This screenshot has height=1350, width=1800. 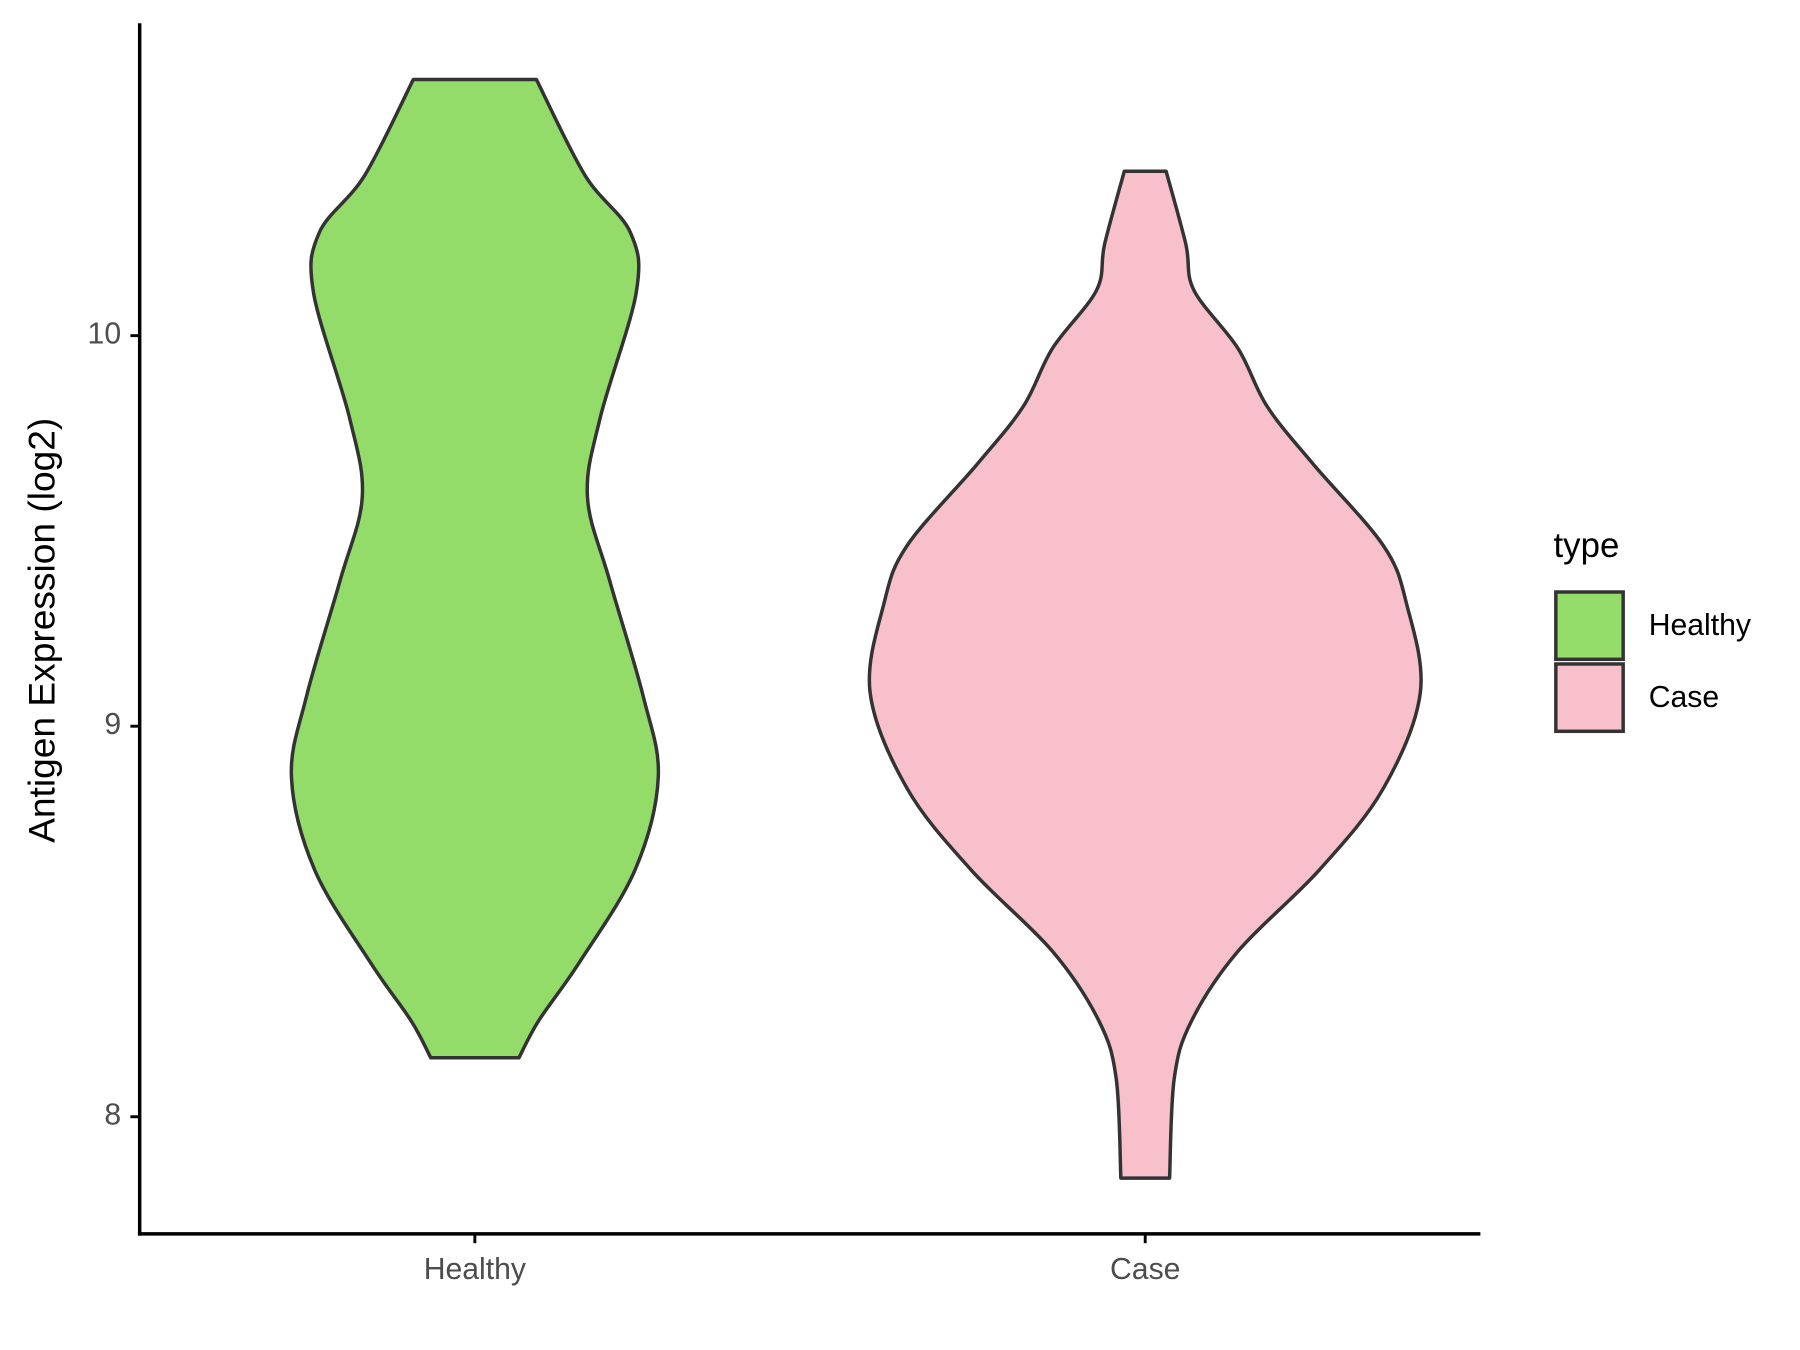 What do you see at coordinates (1587, 545) in the screenshot?
I see `legend-title: type` at bounding box center [1587, 545].